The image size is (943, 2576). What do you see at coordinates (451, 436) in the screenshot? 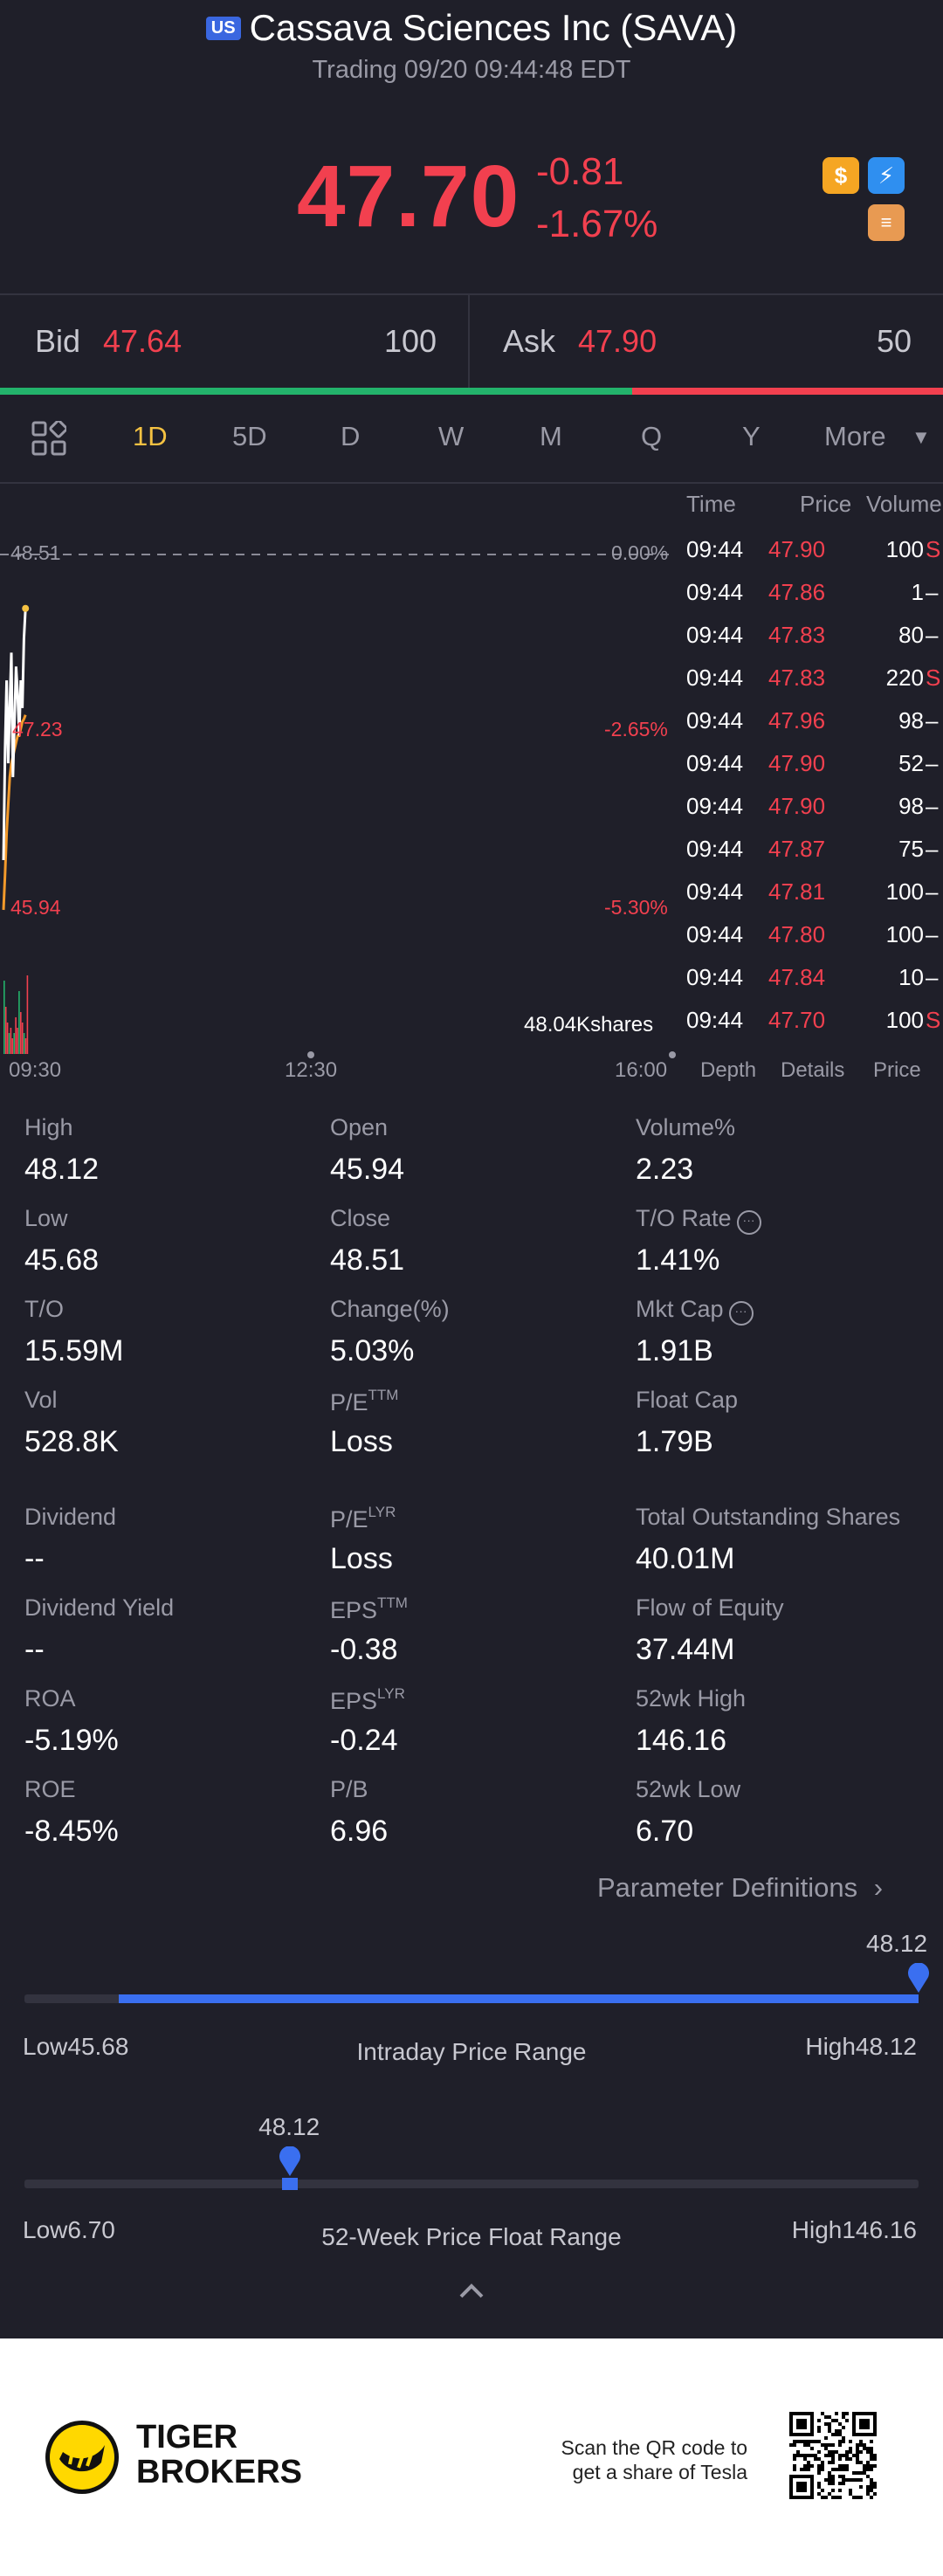
I see `tab-w: W` at bounding box center [451, 436].